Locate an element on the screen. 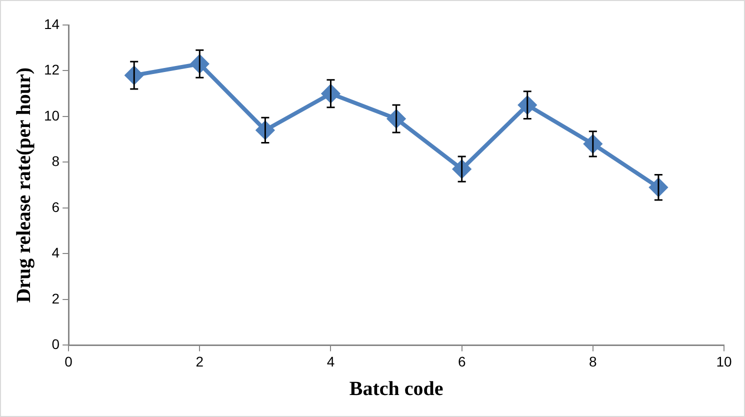  x-tick-label: 8 is located at coordinates (593, 361).